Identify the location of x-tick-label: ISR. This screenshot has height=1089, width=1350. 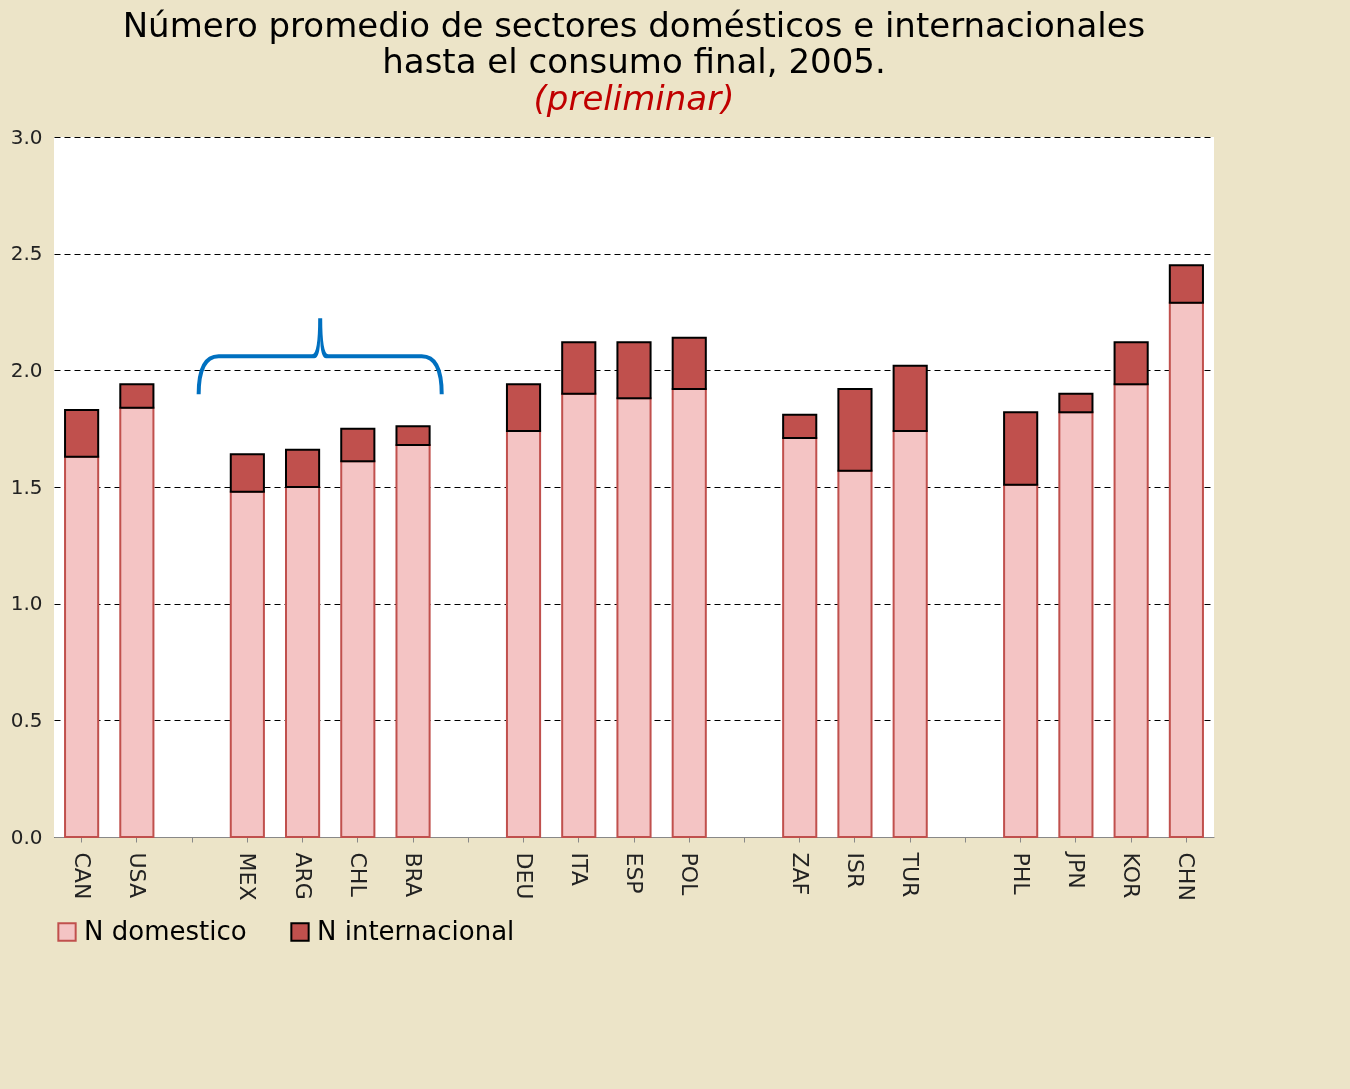
(855, 870).